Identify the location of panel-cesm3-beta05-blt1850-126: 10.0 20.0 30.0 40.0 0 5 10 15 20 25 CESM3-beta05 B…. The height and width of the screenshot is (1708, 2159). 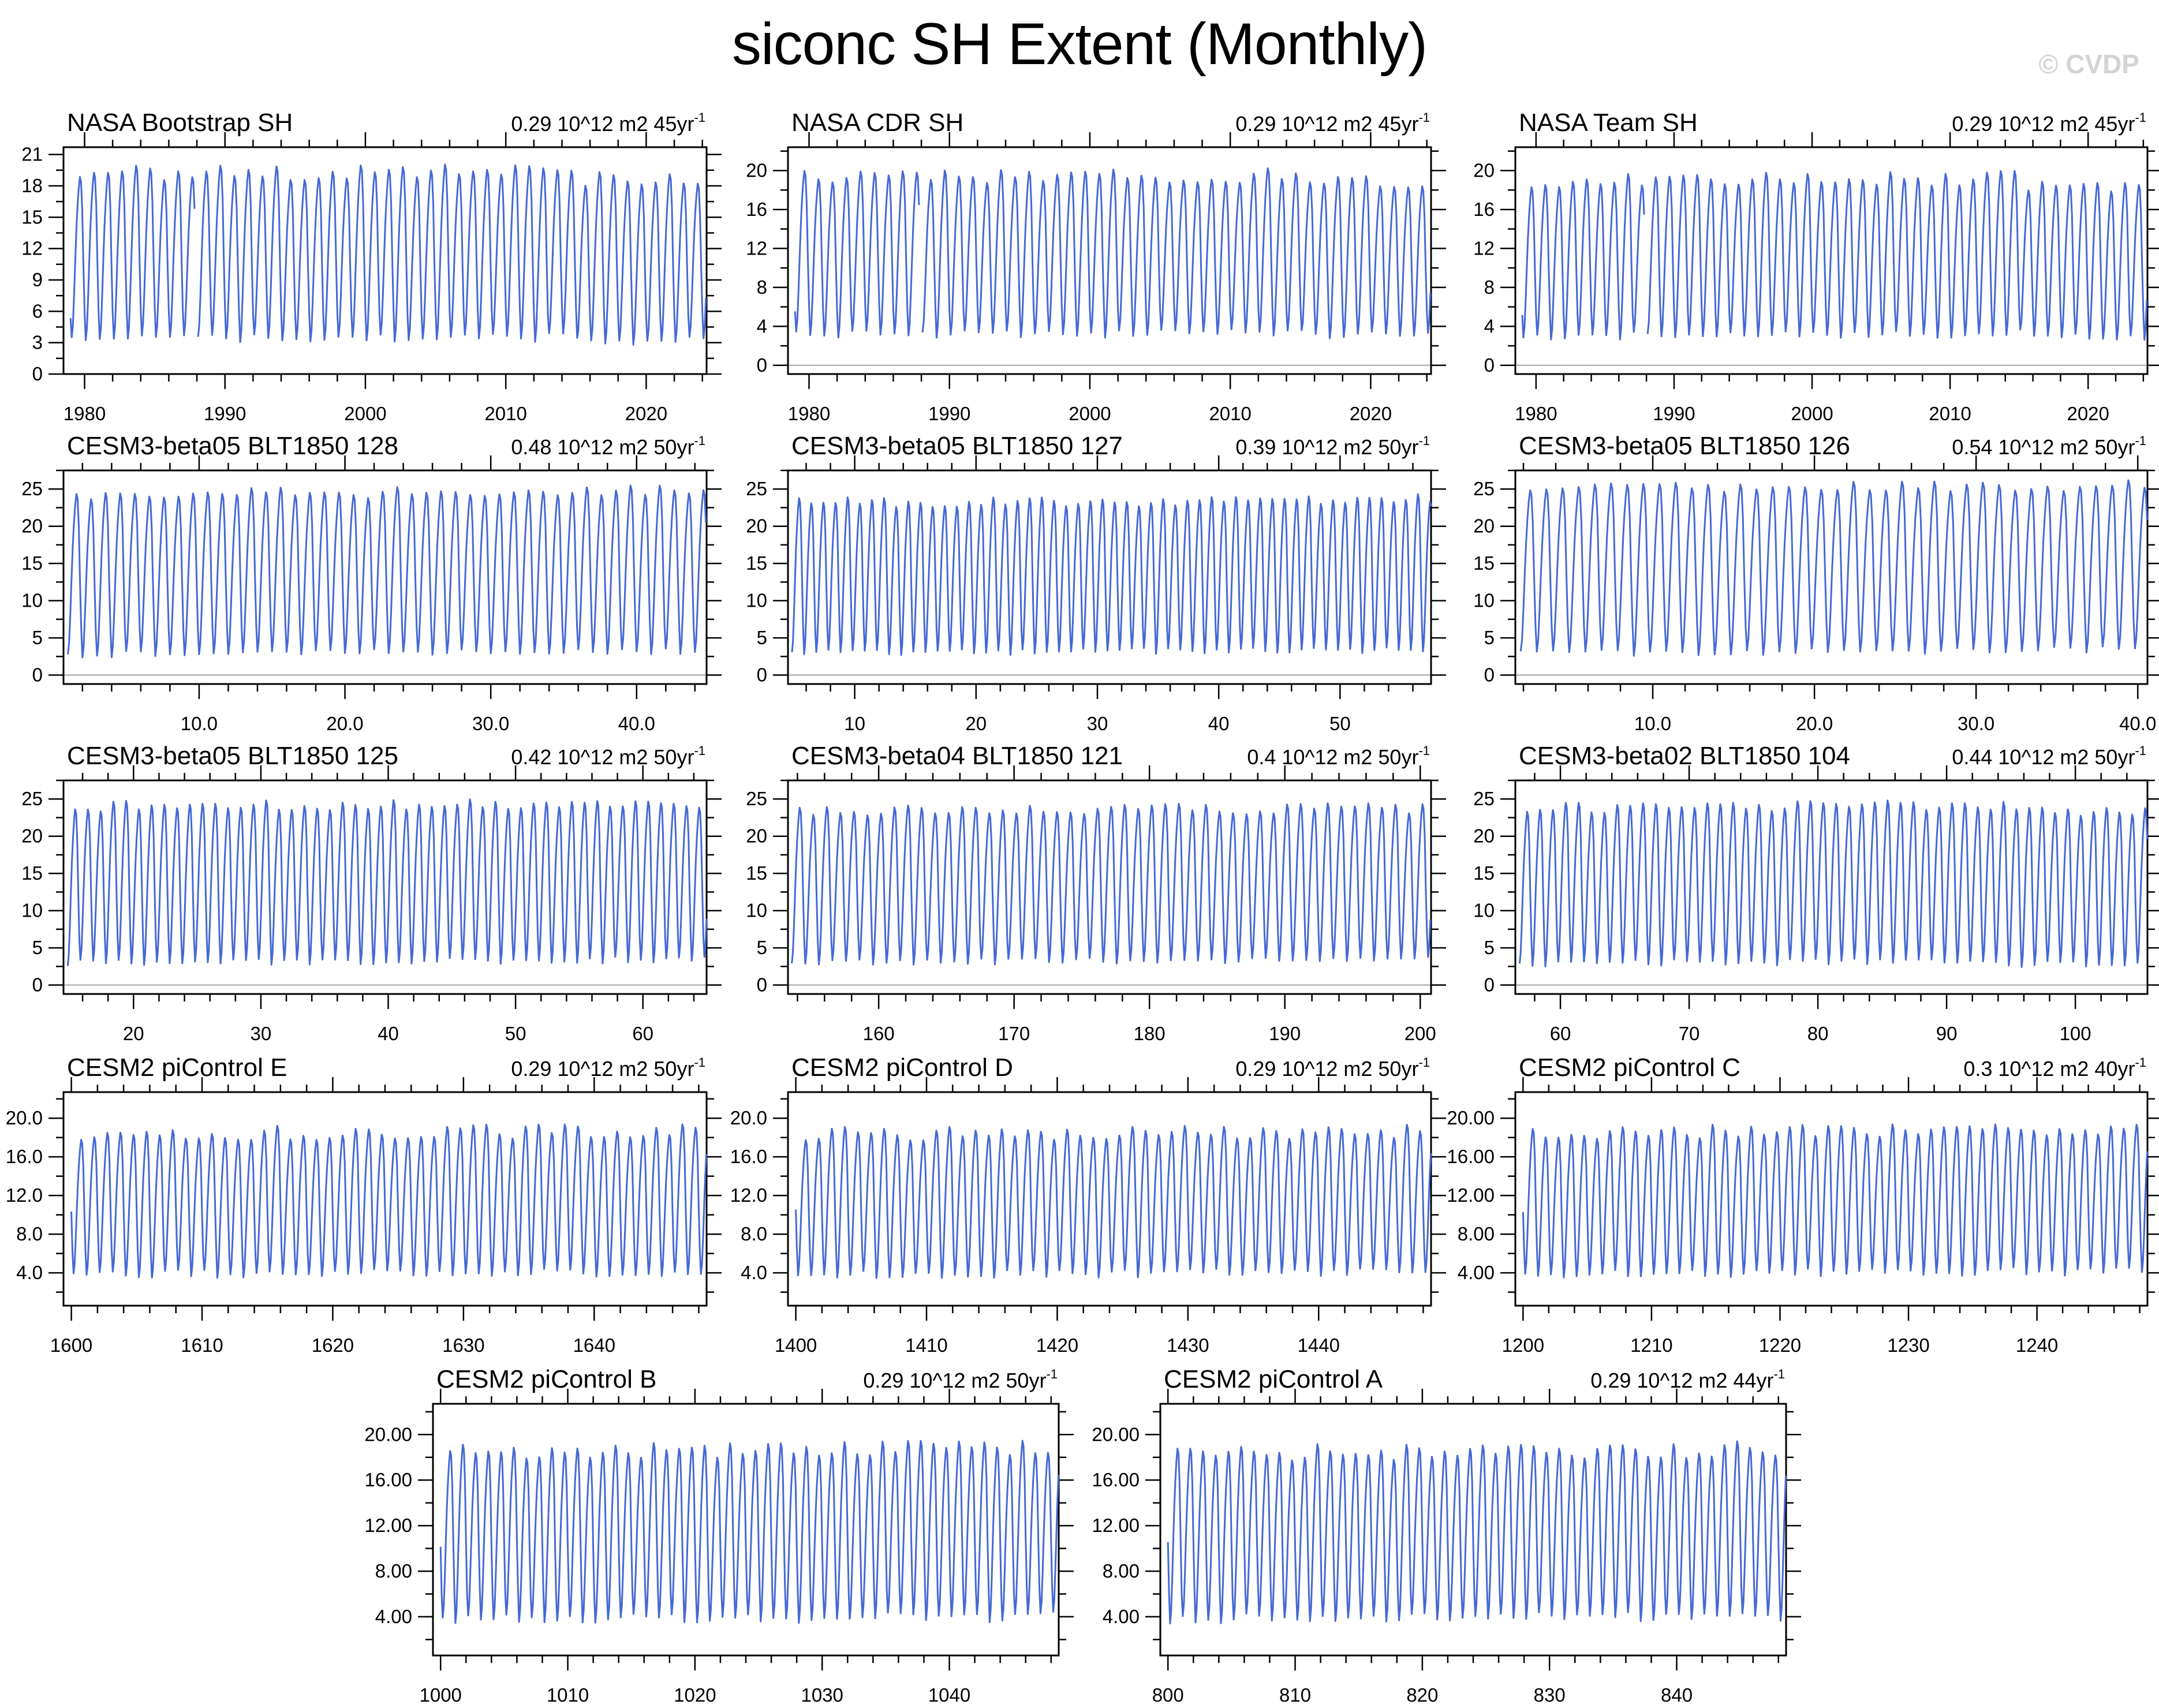
(1816, 583).